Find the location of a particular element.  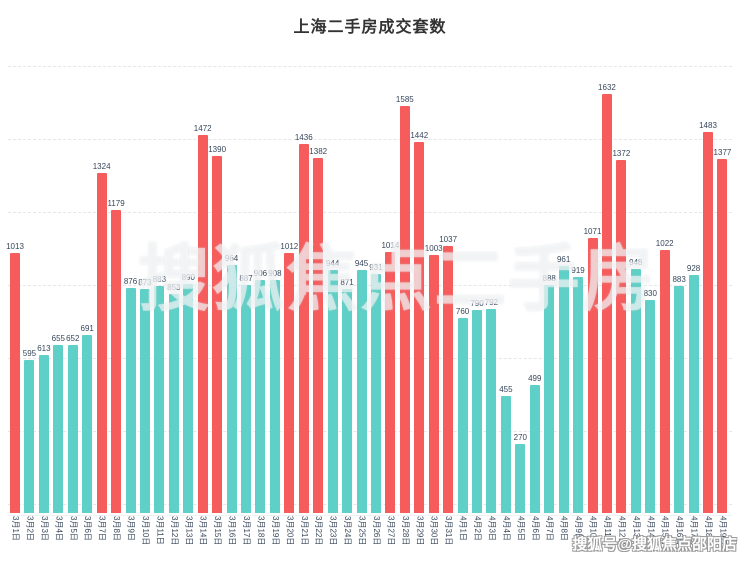

bar-column: 830 4月14日 is located at coordinates (650, 423).